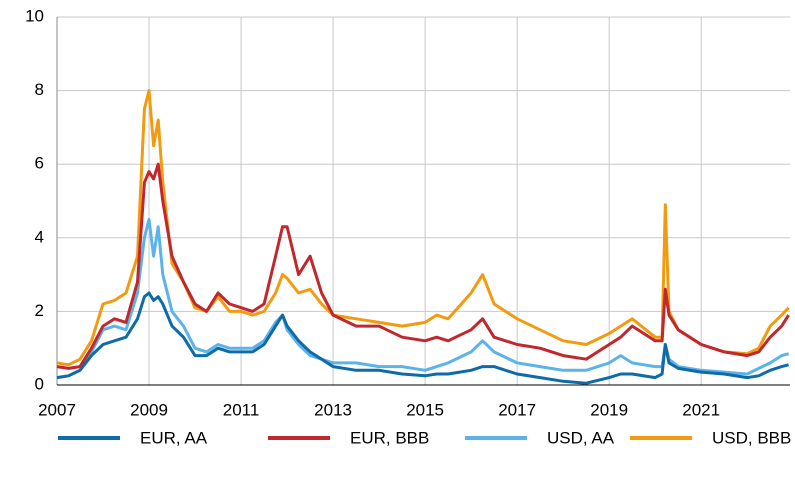  I want to click on y-tick-label: 2, so click(39, 310).